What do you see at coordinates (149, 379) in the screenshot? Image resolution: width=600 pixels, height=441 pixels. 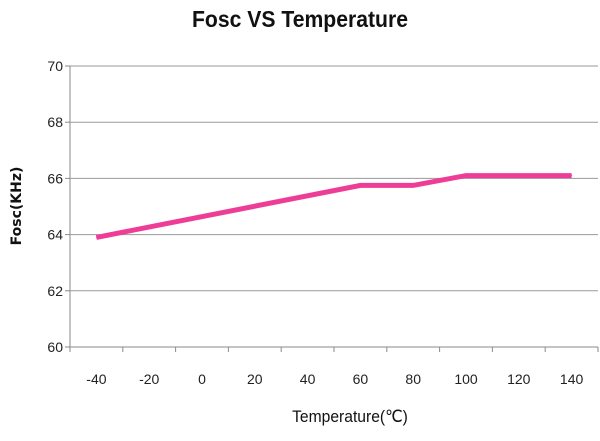 I see `x-tick-label: -20` at bounding box center [149, 379].